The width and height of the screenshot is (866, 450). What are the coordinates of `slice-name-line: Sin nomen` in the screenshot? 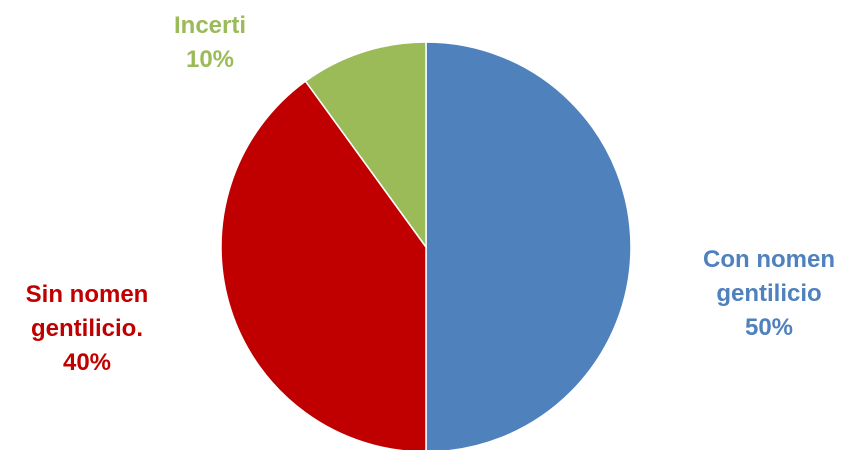 It's located at (87, 294).